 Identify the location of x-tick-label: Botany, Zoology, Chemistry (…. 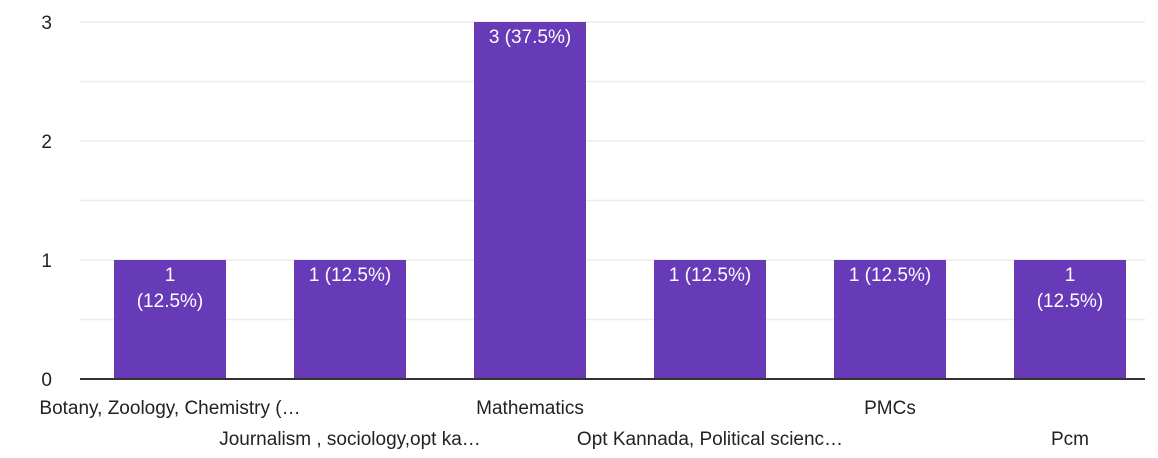
(169, 408).